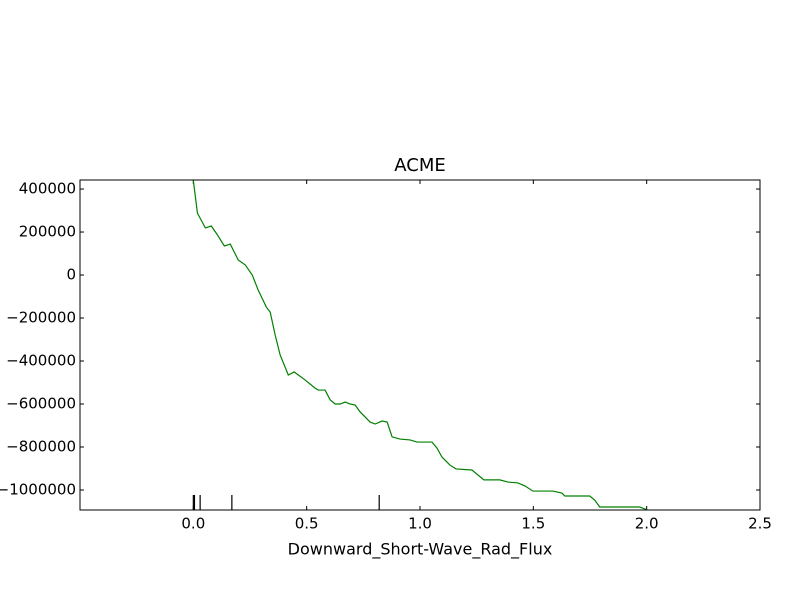  I want to click on y-tick-label: 200000, so click(47, 232).